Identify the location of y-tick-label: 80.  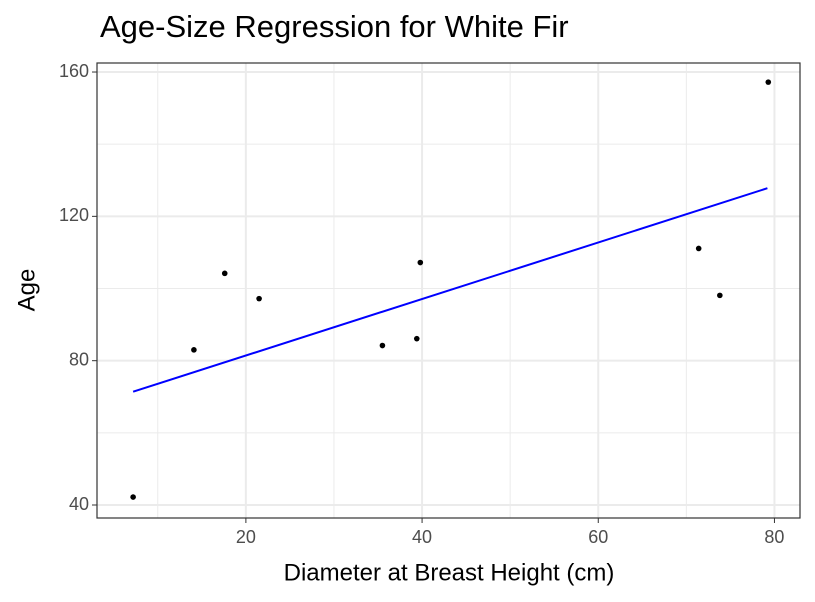
(79, 359).